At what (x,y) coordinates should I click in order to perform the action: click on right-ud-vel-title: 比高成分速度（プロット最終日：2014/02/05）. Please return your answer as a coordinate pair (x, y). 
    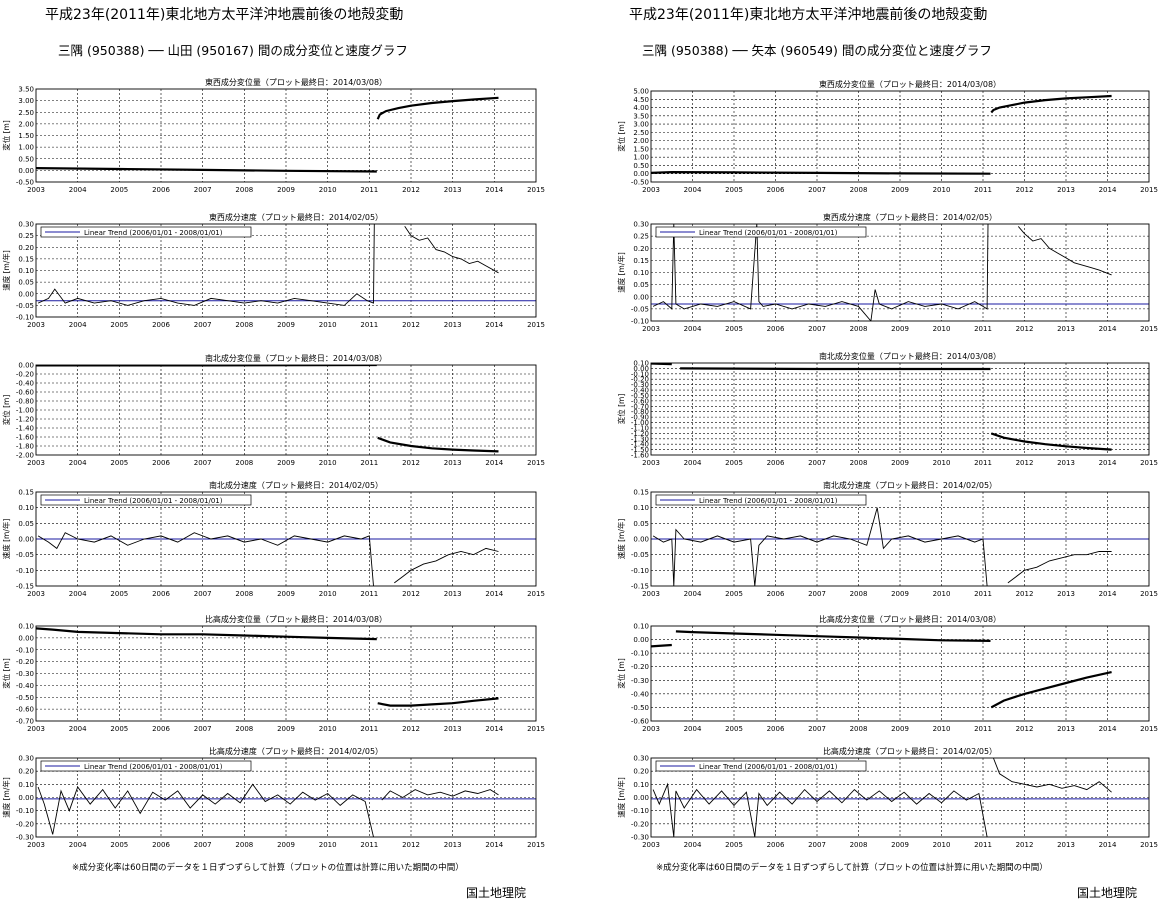
    Looking at the image, I should click on (910, 751).